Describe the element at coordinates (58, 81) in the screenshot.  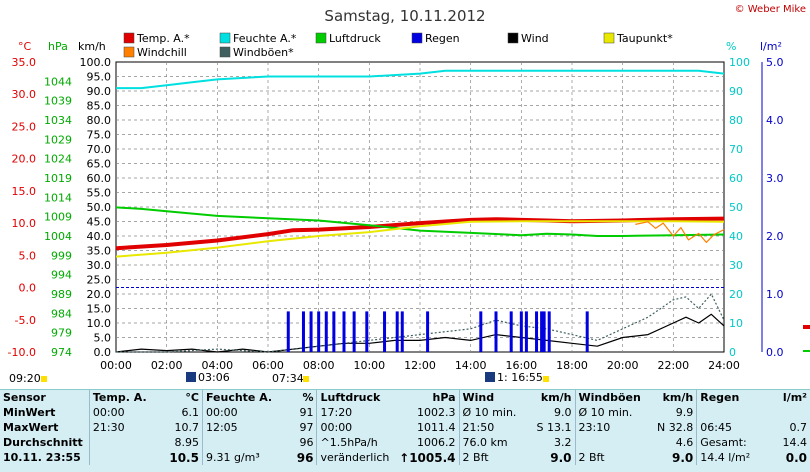
I see `pressure-tick-label: 1044` at that location.